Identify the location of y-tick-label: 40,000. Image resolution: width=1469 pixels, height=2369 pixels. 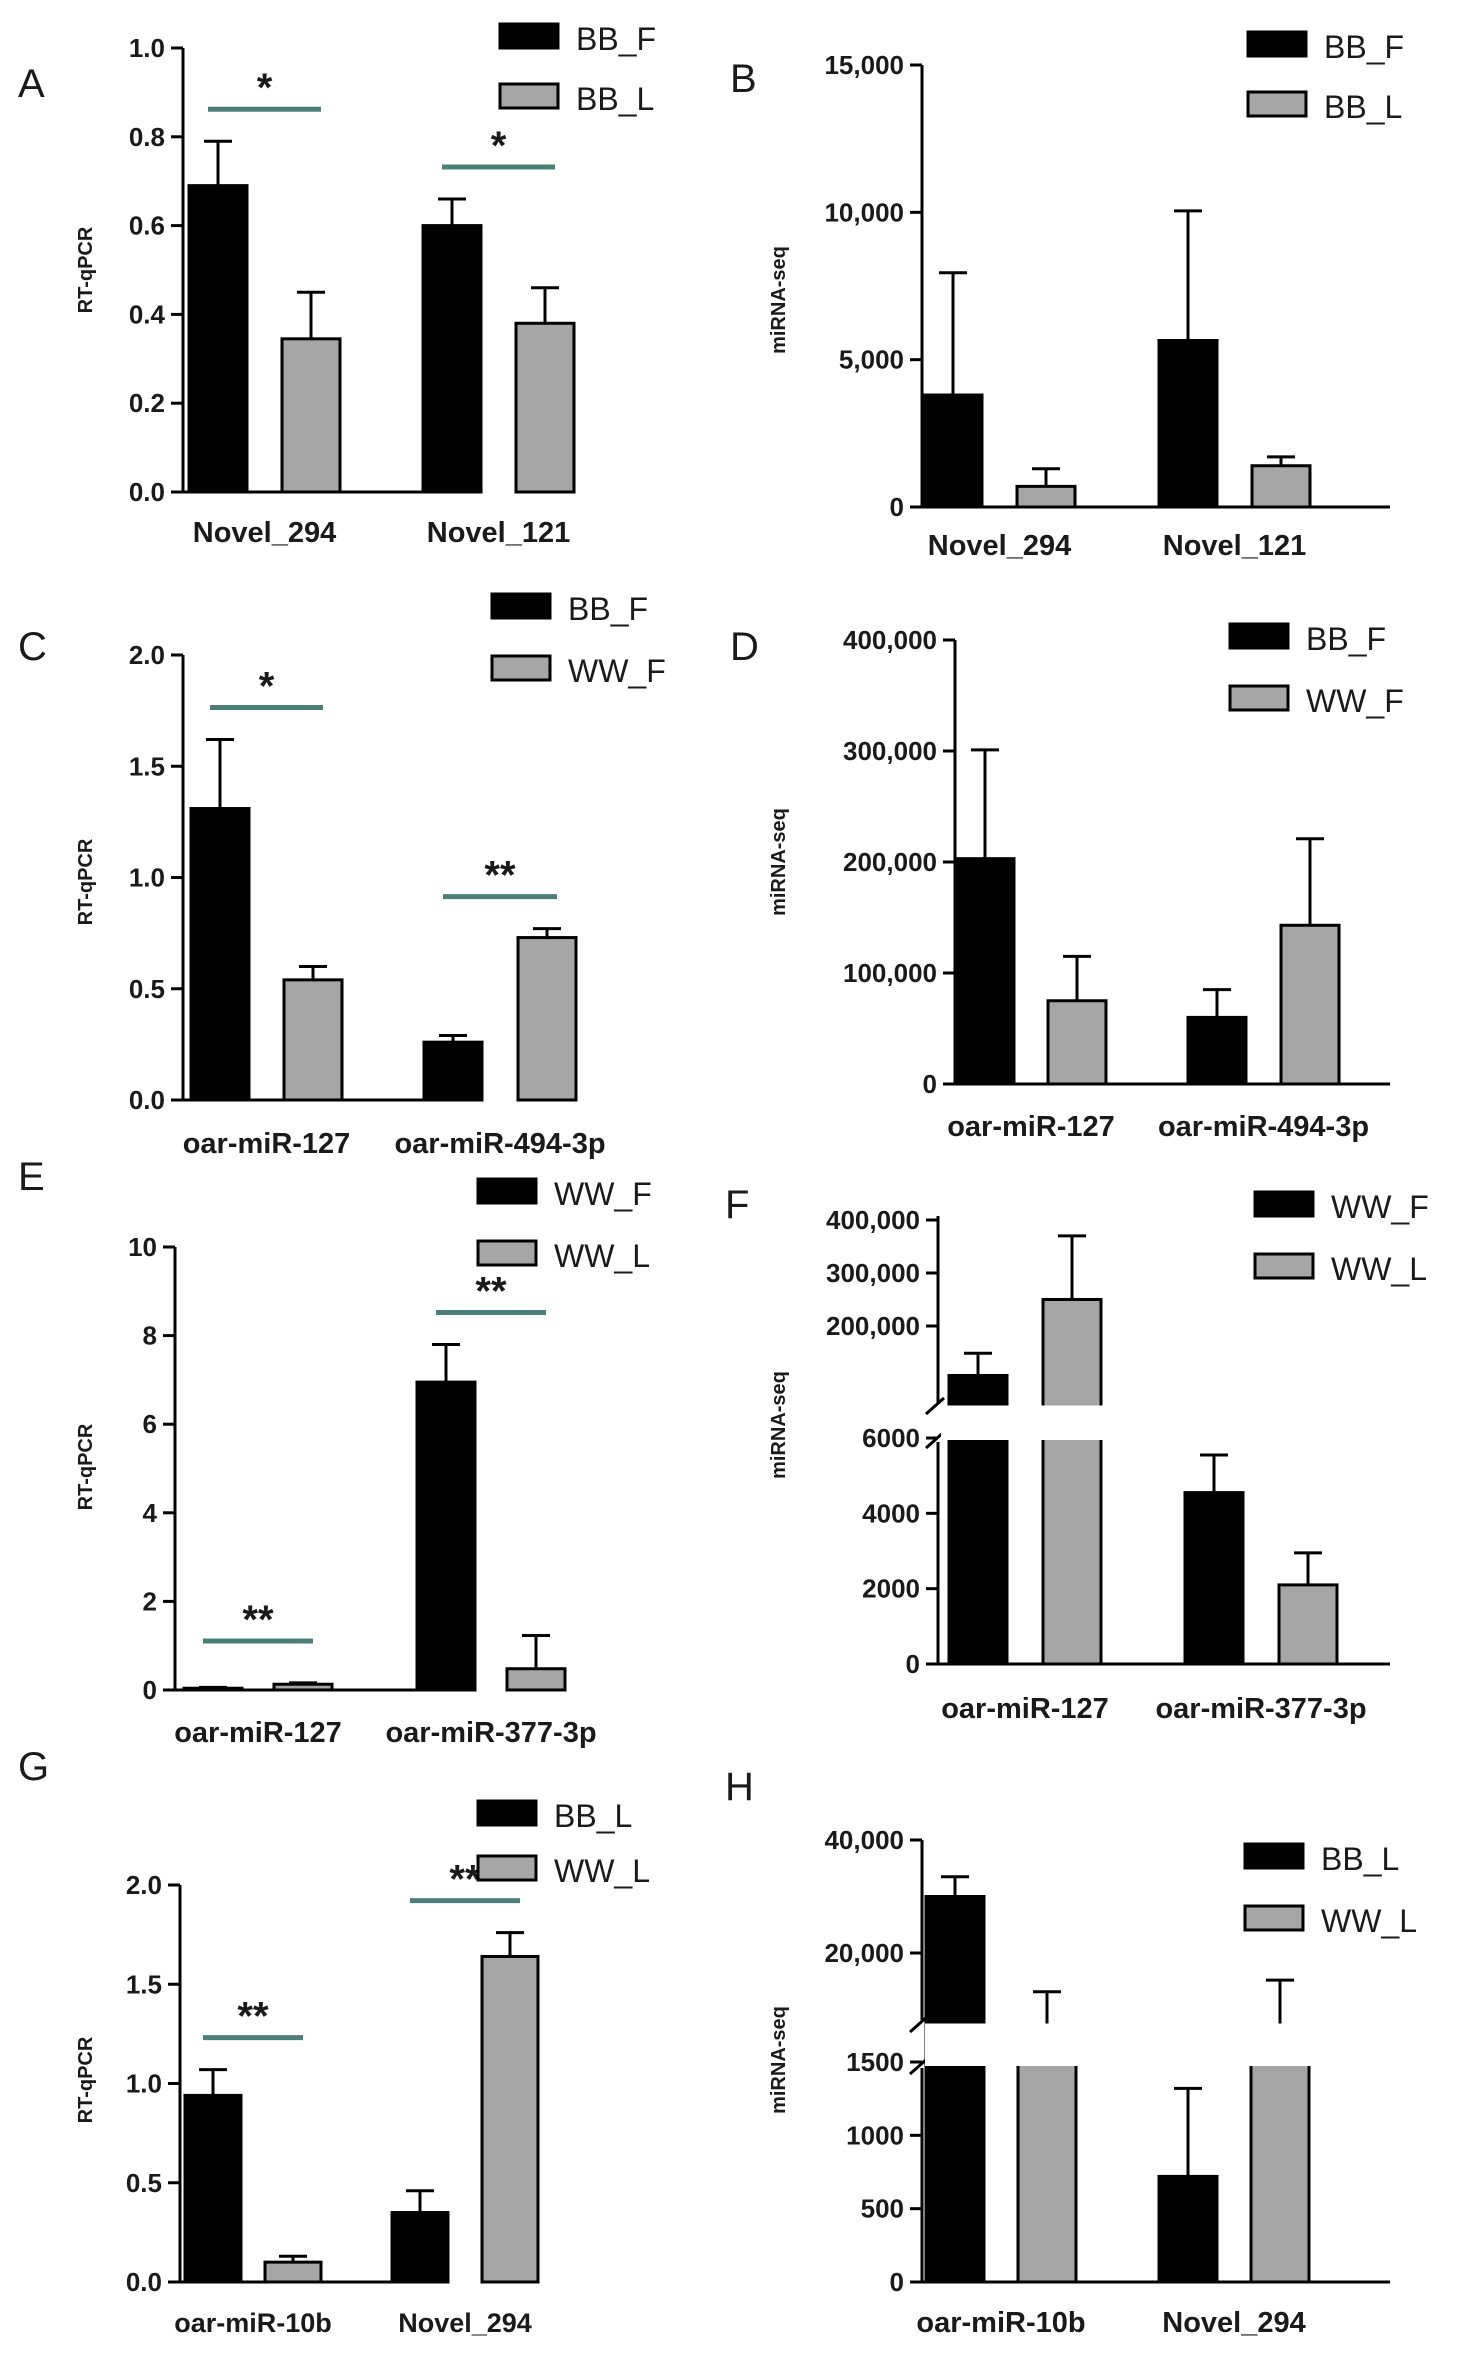
(864, 1840).